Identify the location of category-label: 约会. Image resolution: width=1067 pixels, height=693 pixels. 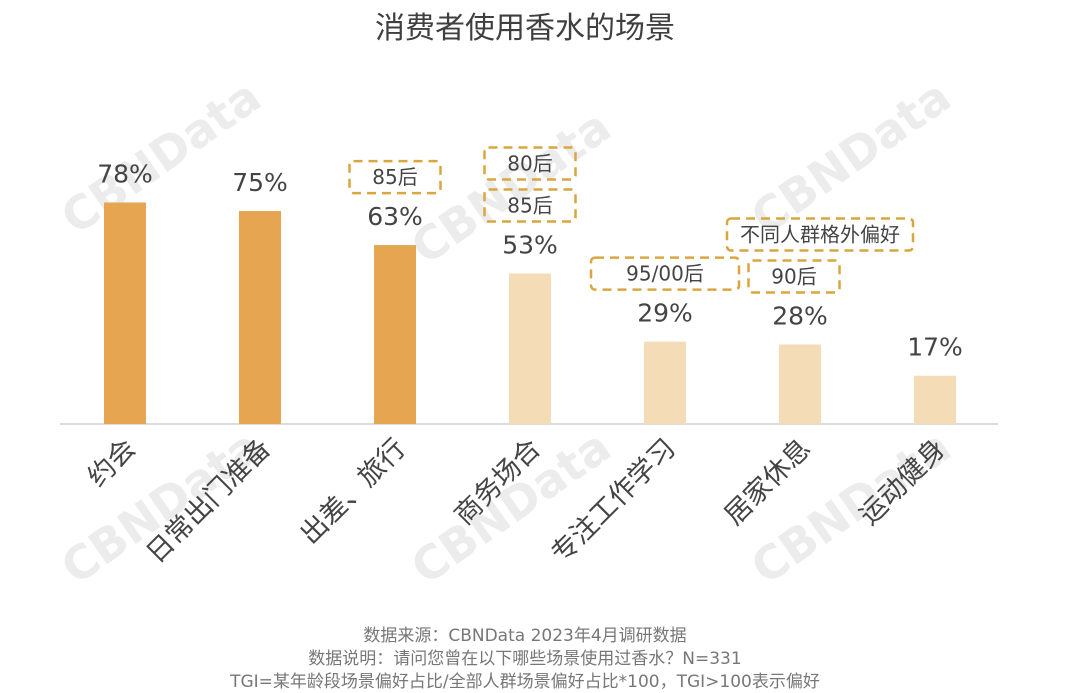
(112, 463).